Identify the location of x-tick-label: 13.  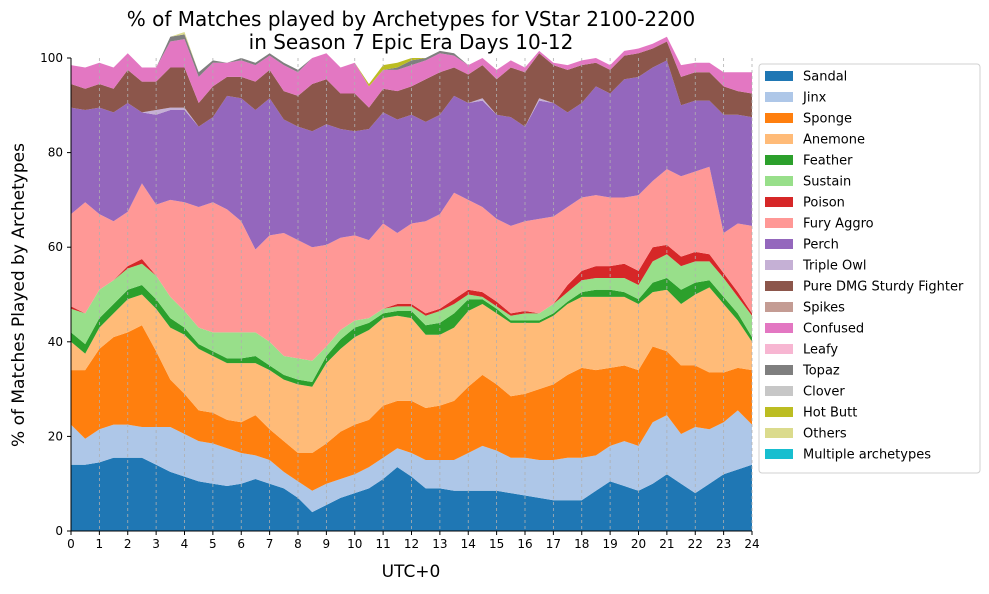
(439, 544).